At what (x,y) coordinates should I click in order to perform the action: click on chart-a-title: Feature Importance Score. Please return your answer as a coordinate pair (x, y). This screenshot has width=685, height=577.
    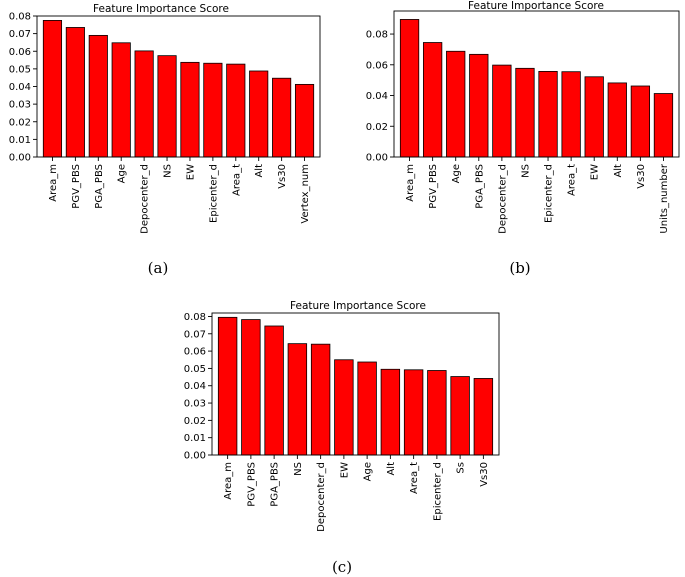
    Looking at the image, I should click on (161, 9).